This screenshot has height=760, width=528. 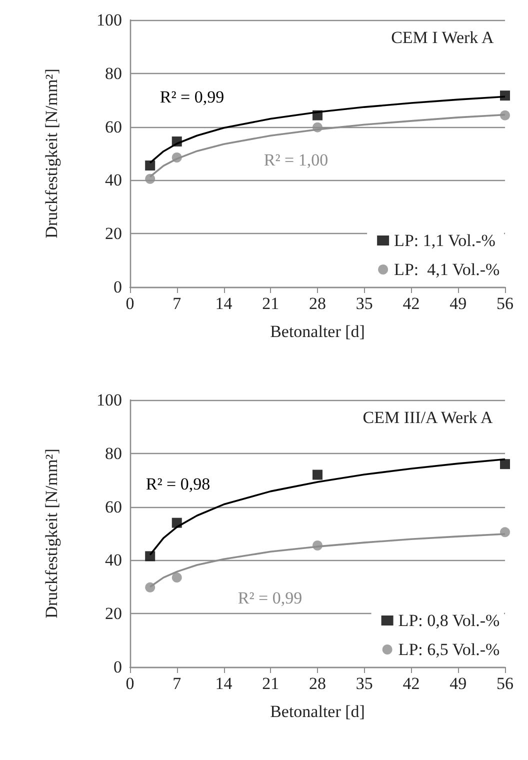 I want to click on annotation: R² = 0,98, so click(x=178, y=484).